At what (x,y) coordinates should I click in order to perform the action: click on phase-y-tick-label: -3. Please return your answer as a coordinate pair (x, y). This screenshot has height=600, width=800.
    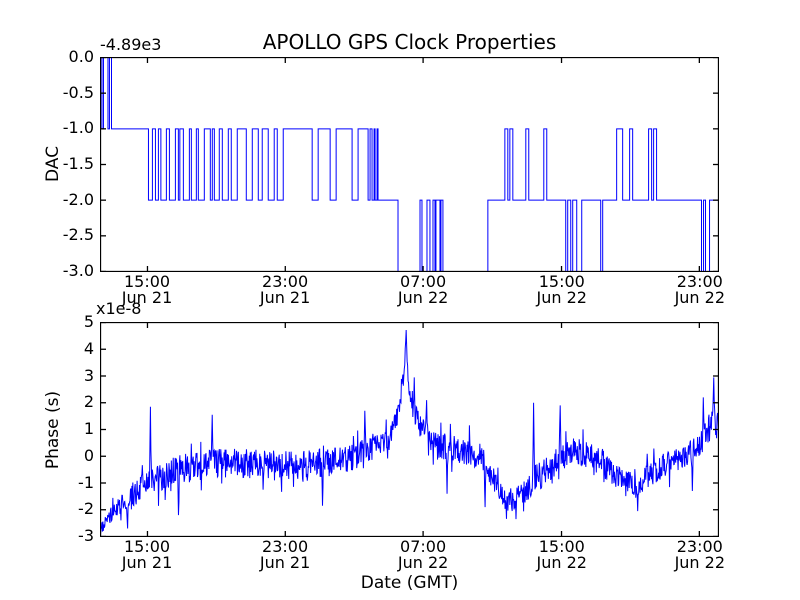
    Looking at the image, I should click on (86, 535).